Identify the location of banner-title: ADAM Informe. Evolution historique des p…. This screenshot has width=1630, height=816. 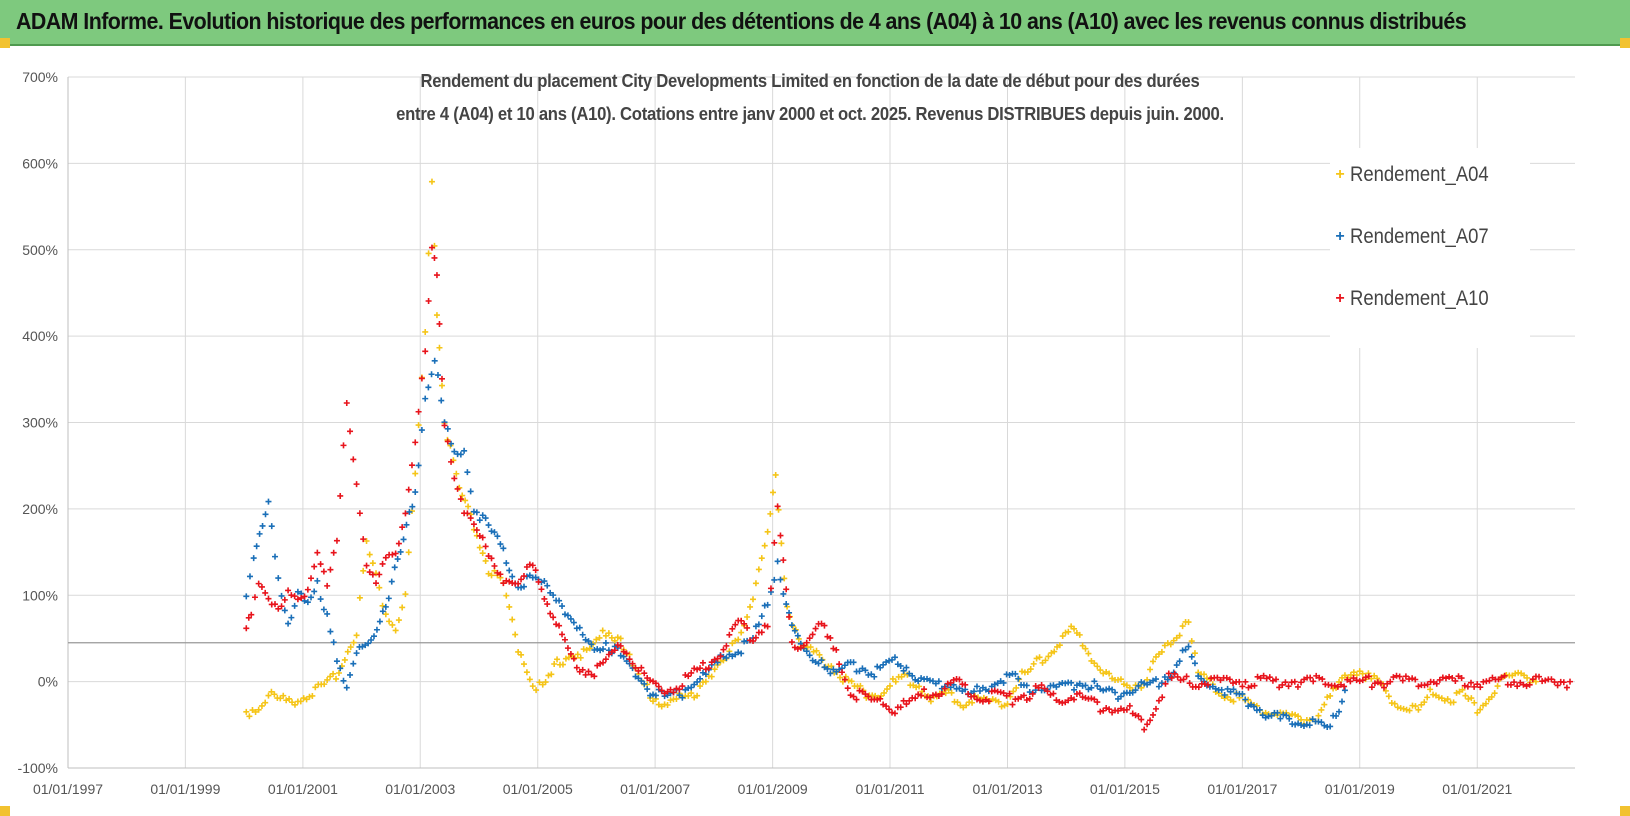
(741, 21).